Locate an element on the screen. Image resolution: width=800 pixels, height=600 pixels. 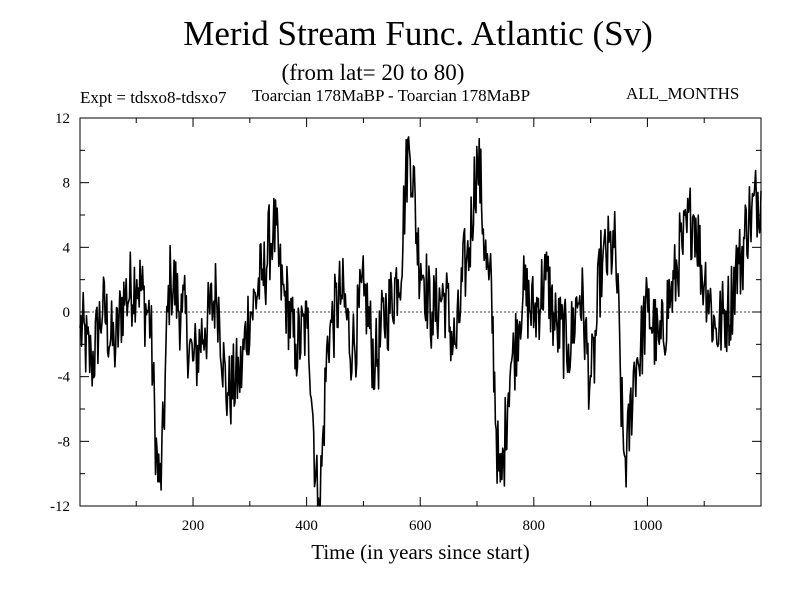
y-tick-label: 8 is located at coordinates (67, 184).